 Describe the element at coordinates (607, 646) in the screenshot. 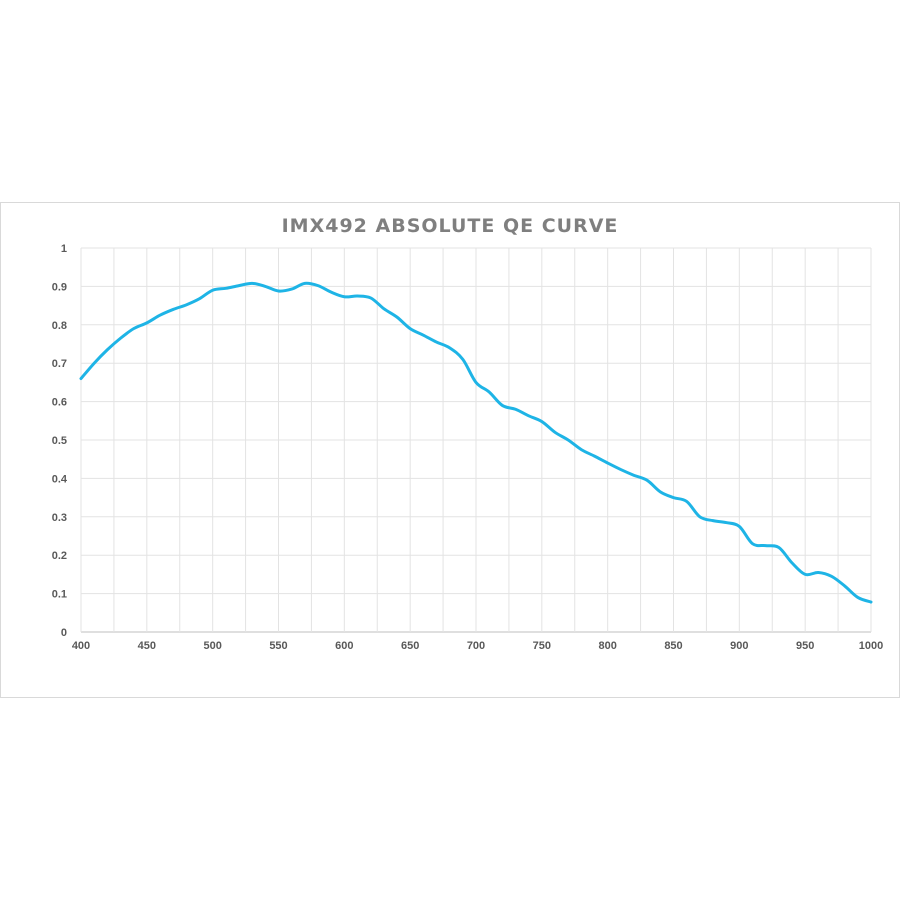

I see `x-tick-label: 800` at that location.